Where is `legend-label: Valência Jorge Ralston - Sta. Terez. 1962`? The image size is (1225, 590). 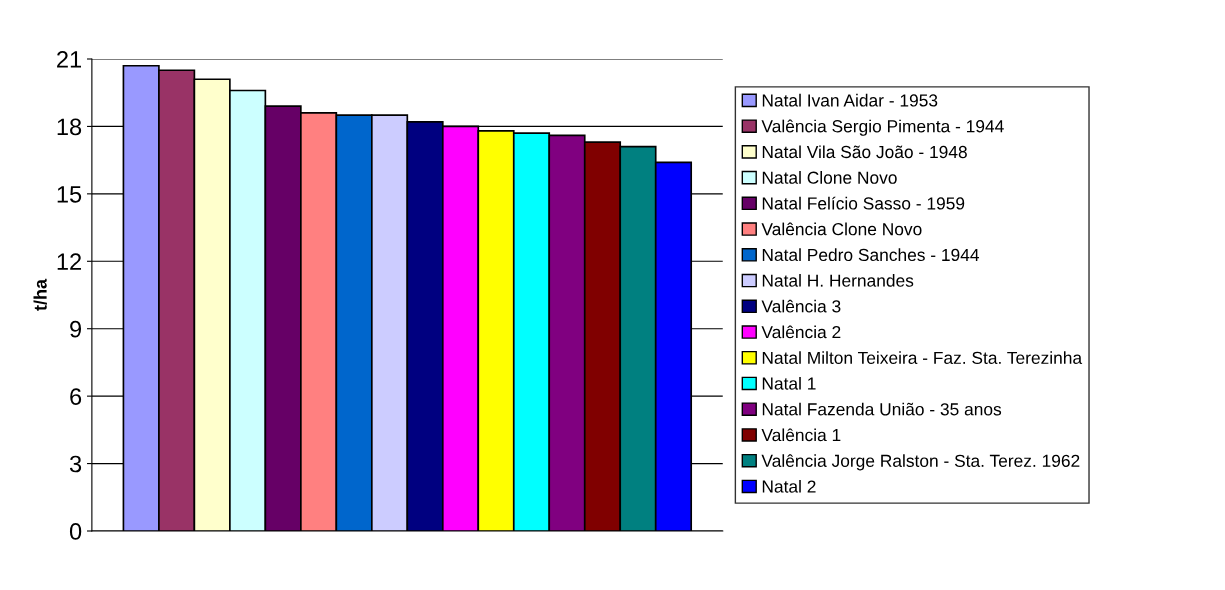
legend-label: Valência Jorge Ralston - Sta. Terez. 1962 is located at coordinates (920, 462).